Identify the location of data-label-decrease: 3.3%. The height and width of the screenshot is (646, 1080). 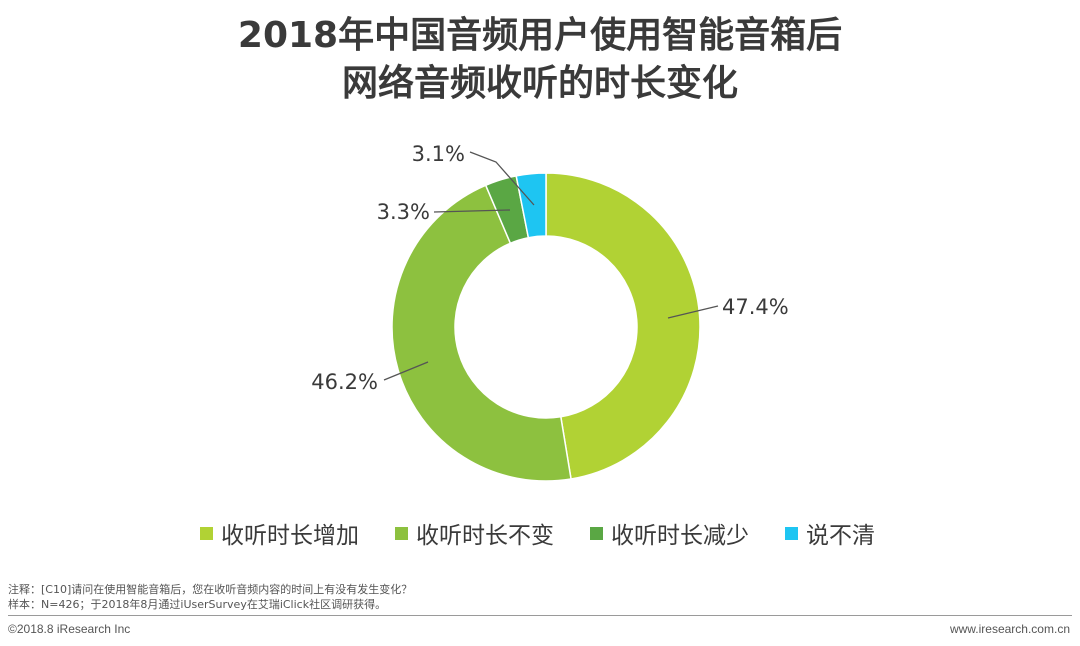
(403, 212).